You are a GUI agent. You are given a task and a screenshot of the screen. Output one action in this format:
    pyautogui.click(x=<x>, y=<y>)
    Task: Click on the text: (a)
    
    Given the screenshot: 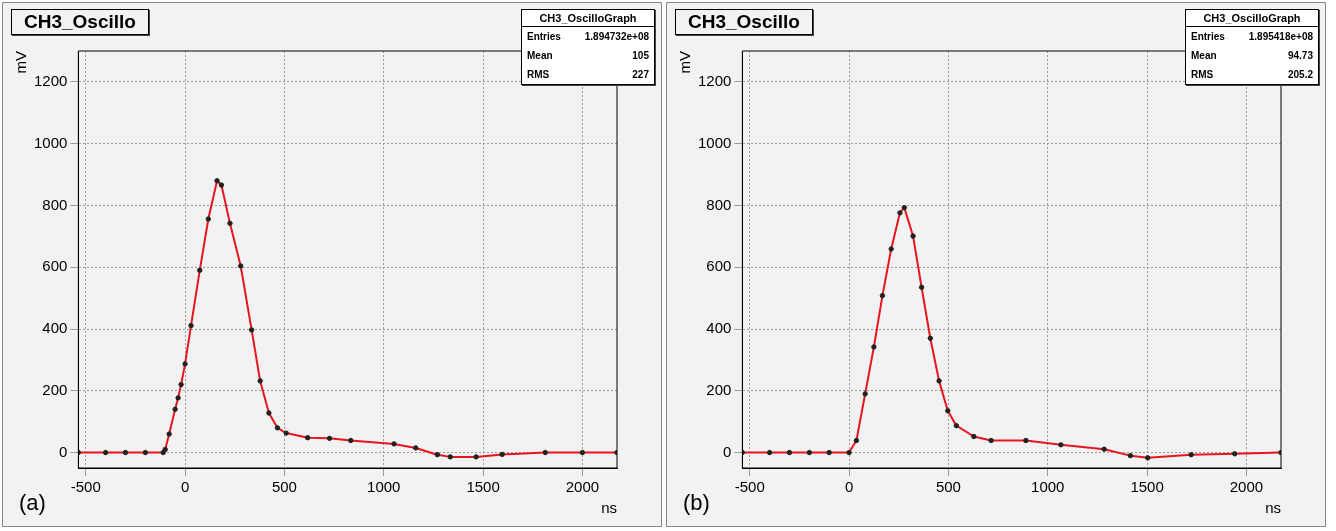 What is the action you would take?
    pyautogui.click(x=32, y=503)
    